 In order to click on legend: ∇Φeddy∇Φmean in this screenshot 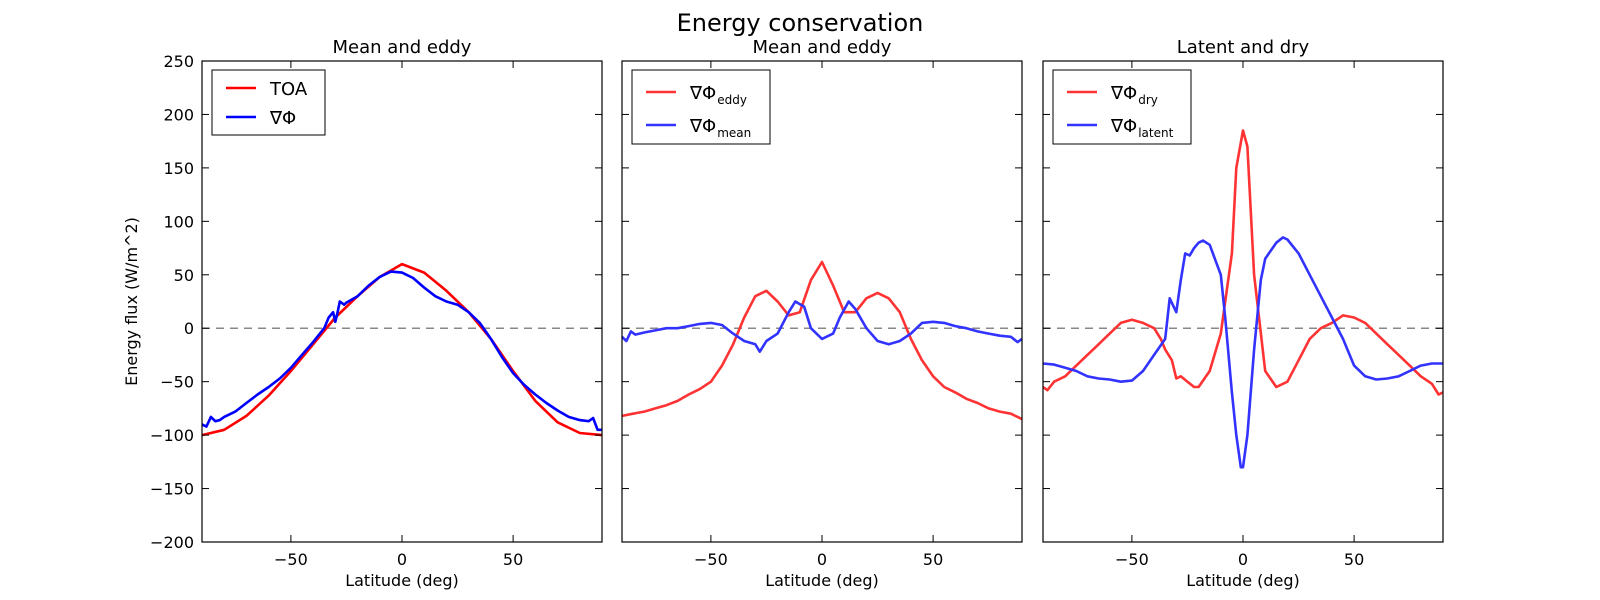, I will do `click(701, 107)`.